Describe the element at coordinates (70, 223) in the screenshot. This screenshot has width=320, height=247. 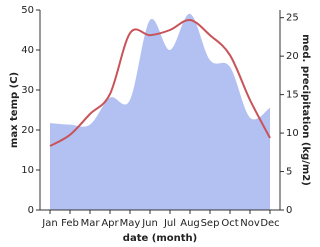
I see `x-tick-label: Feb` at that location.